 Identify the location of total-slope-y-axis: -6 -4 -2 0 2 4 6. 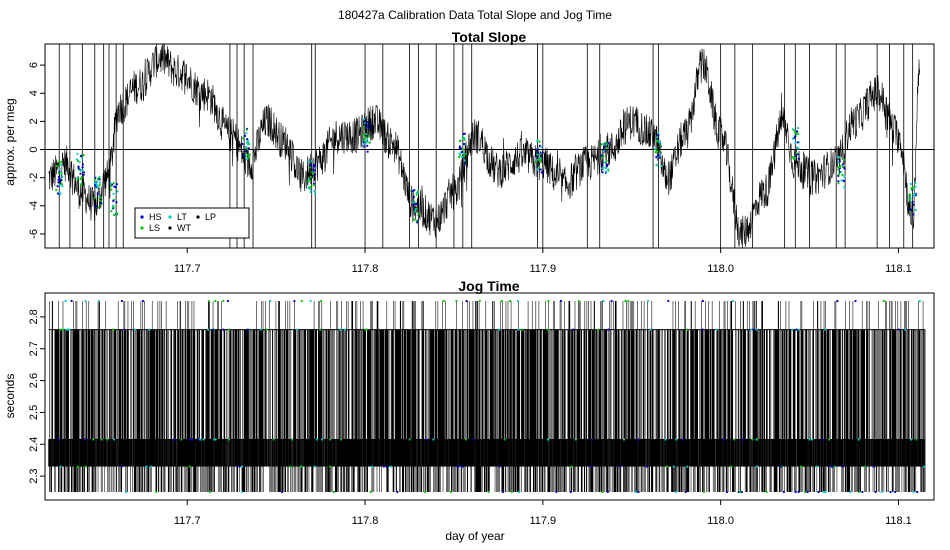
(36, 150).